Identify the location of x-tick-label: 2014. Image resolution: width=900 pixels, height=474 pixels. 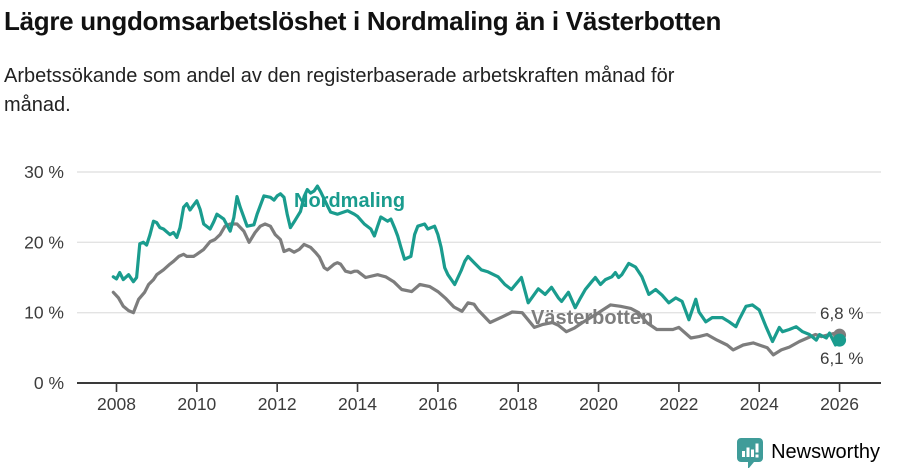
(357, 404).